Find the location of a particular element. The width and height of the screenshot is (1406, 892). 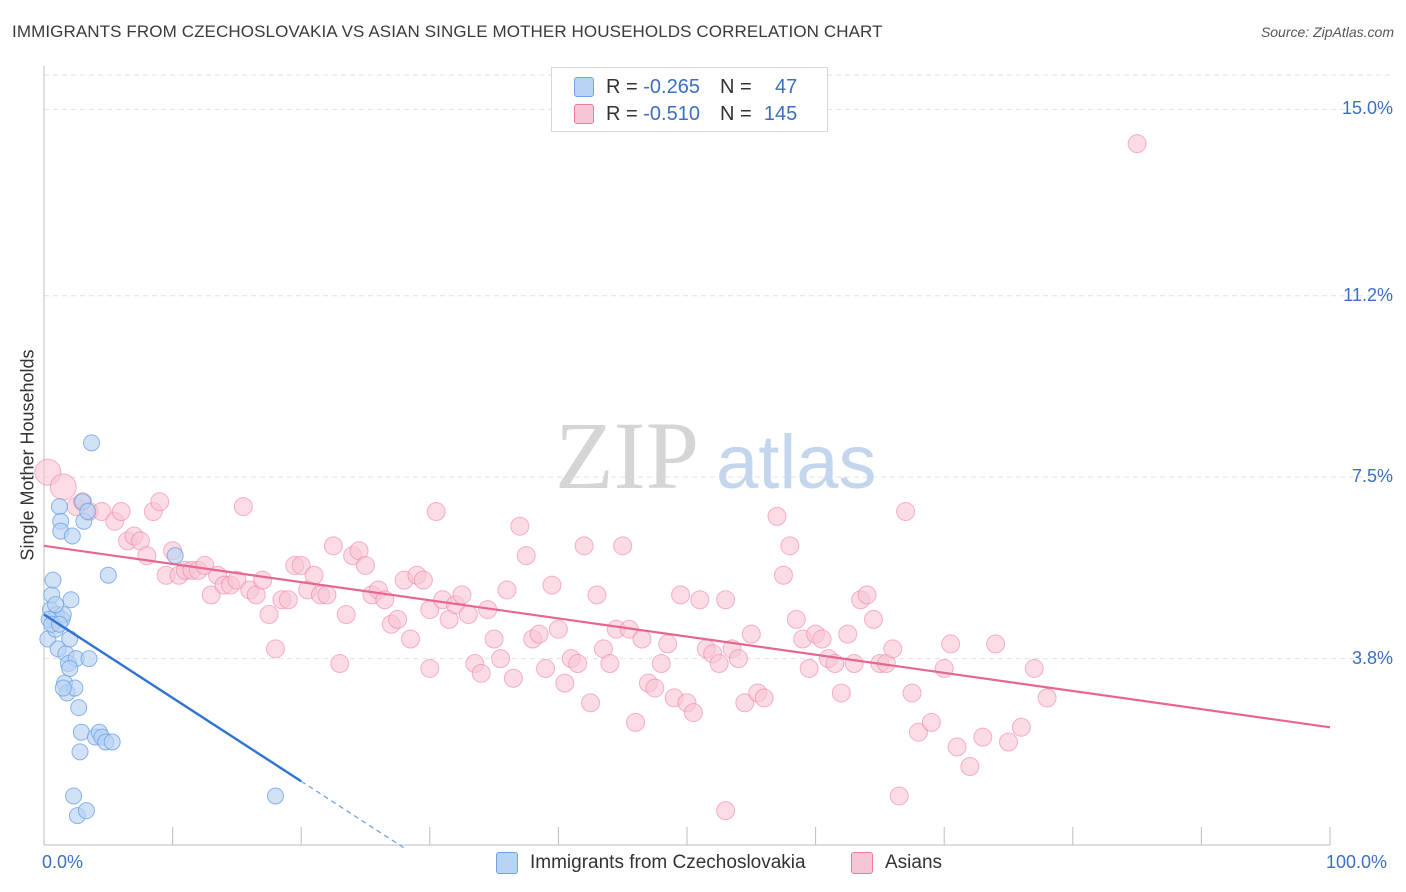

bottom-legend-czechoslovakia: Immigrants from Czechoslovakia is located at coordinates (651, 863).